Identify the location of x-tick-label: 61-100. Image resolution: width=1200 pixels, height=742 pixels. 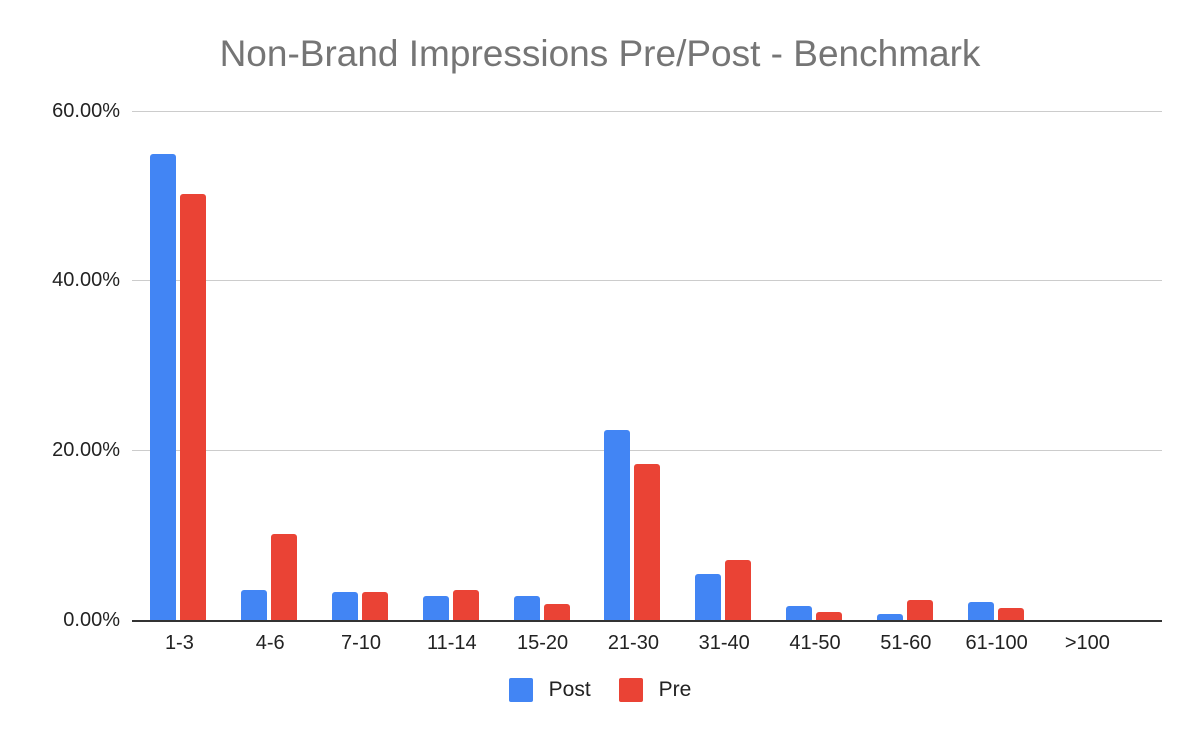
(996, 643).